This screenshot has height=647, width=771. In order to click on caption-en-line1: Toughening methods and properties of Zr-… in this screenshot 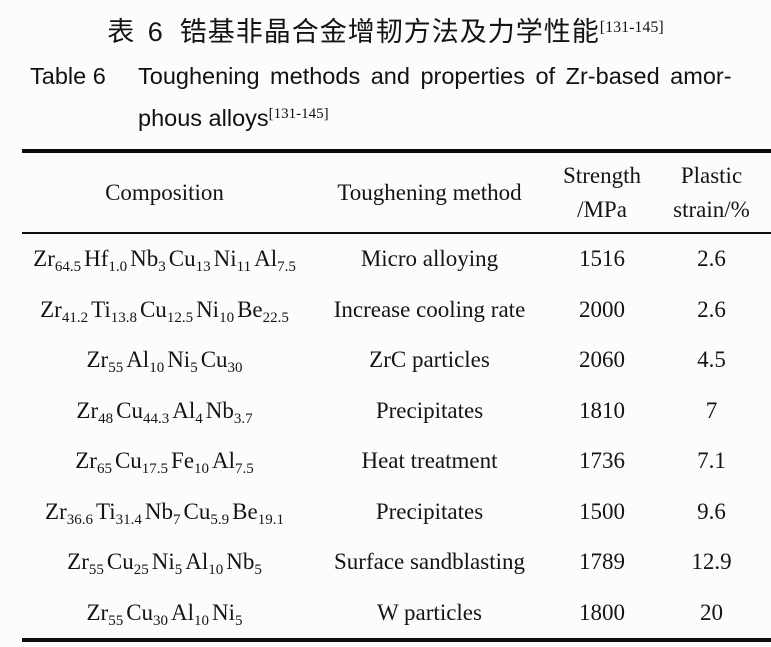, I will do `click(435, 76)`.